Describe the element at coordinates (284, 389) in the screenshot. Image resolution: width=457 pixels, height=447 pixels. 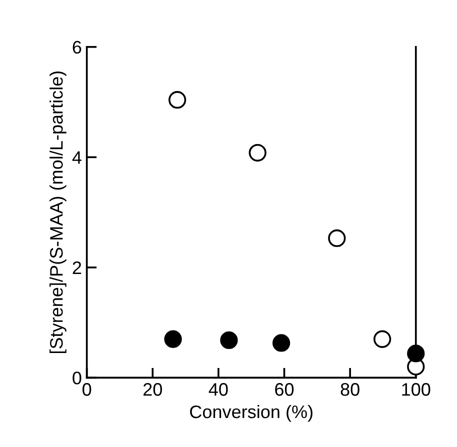
I see `x-tick-label: 60` at that location.